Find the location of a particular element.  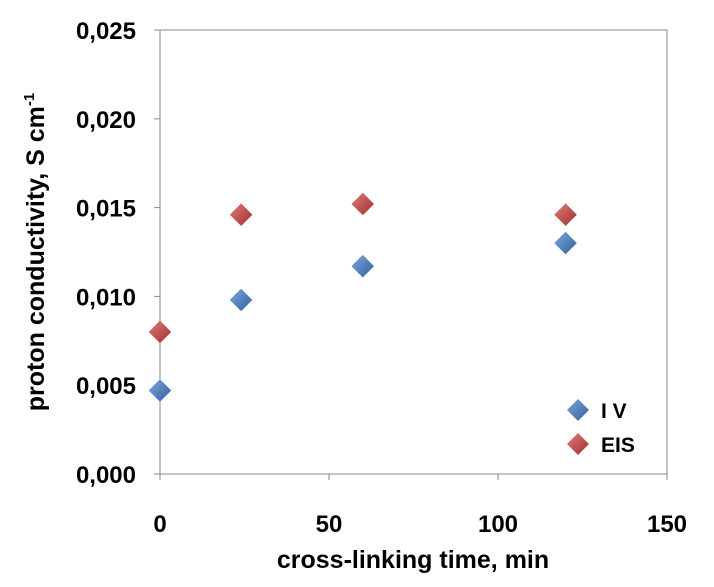

y-tick-label: 0,015 is located at coordinates (106, 209).